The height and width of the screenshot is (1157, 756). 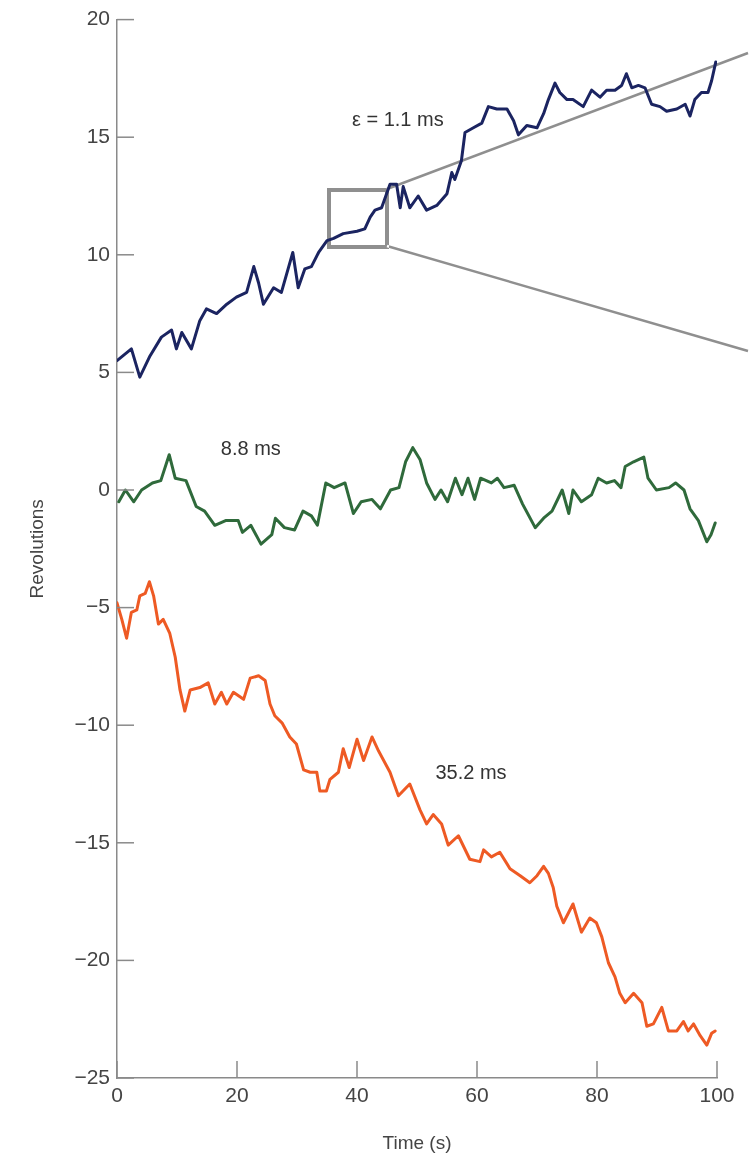 I want to click on y-tick-label: −20, so click(x=92, y=959).